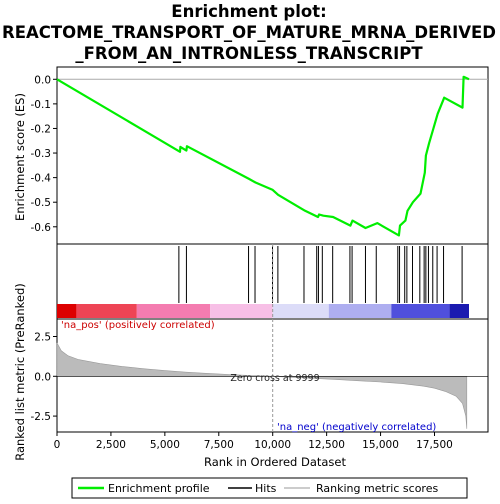 The image size is (500, 504). What do you see at coordinates (165, 445) in the screenshot?
I see `x-tick-label: 5,000` at bounding box center [165, 445].